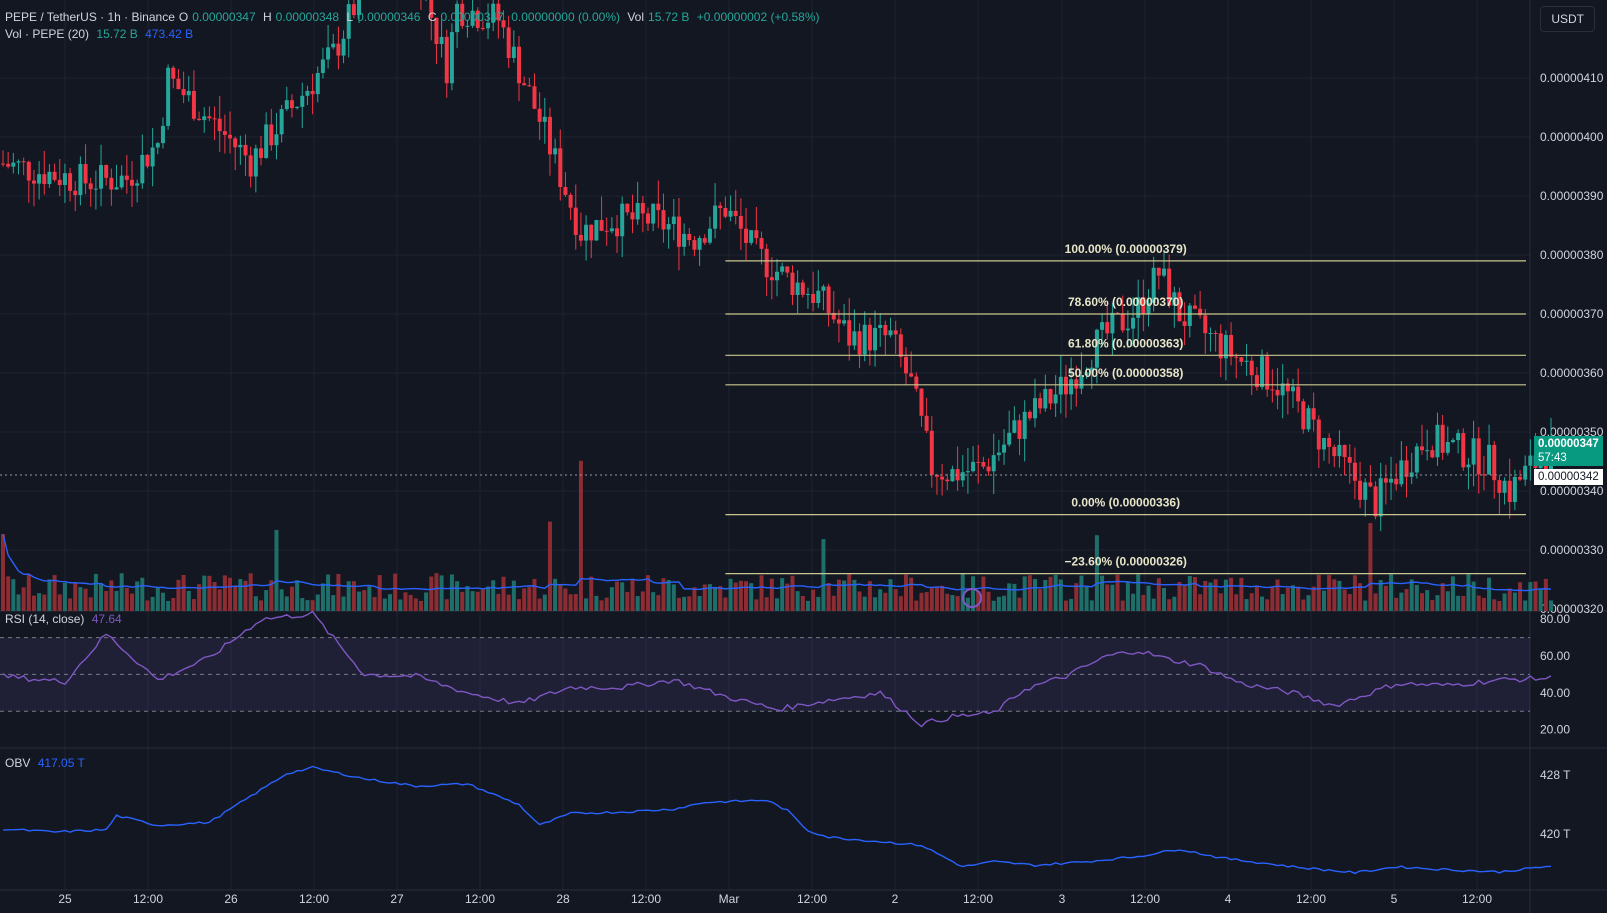 This screenshot has width=1607, height=913. Describe the element at coordinates (45, 763) in the screenshot. I see `obv-legend: OBV 417.05 T` at that location.